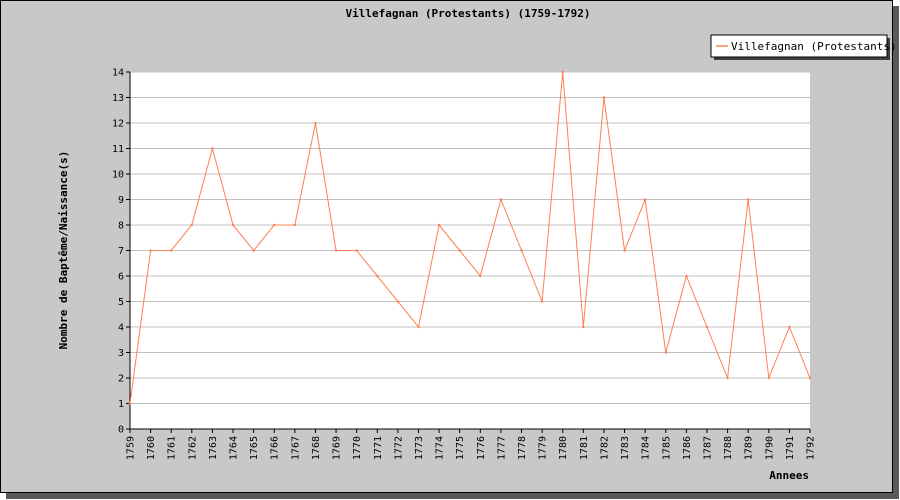  What do you see at coordinates (398, 448) in the screenshot?
I see `x-tick-label: 1772` at bounding box center [398, 448].